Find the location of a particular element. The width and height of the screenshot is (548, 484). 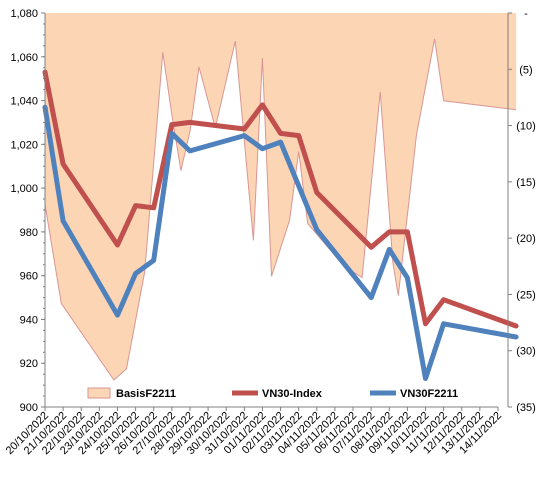

left-tick-label: 900 is located at coordinates (29, 408).